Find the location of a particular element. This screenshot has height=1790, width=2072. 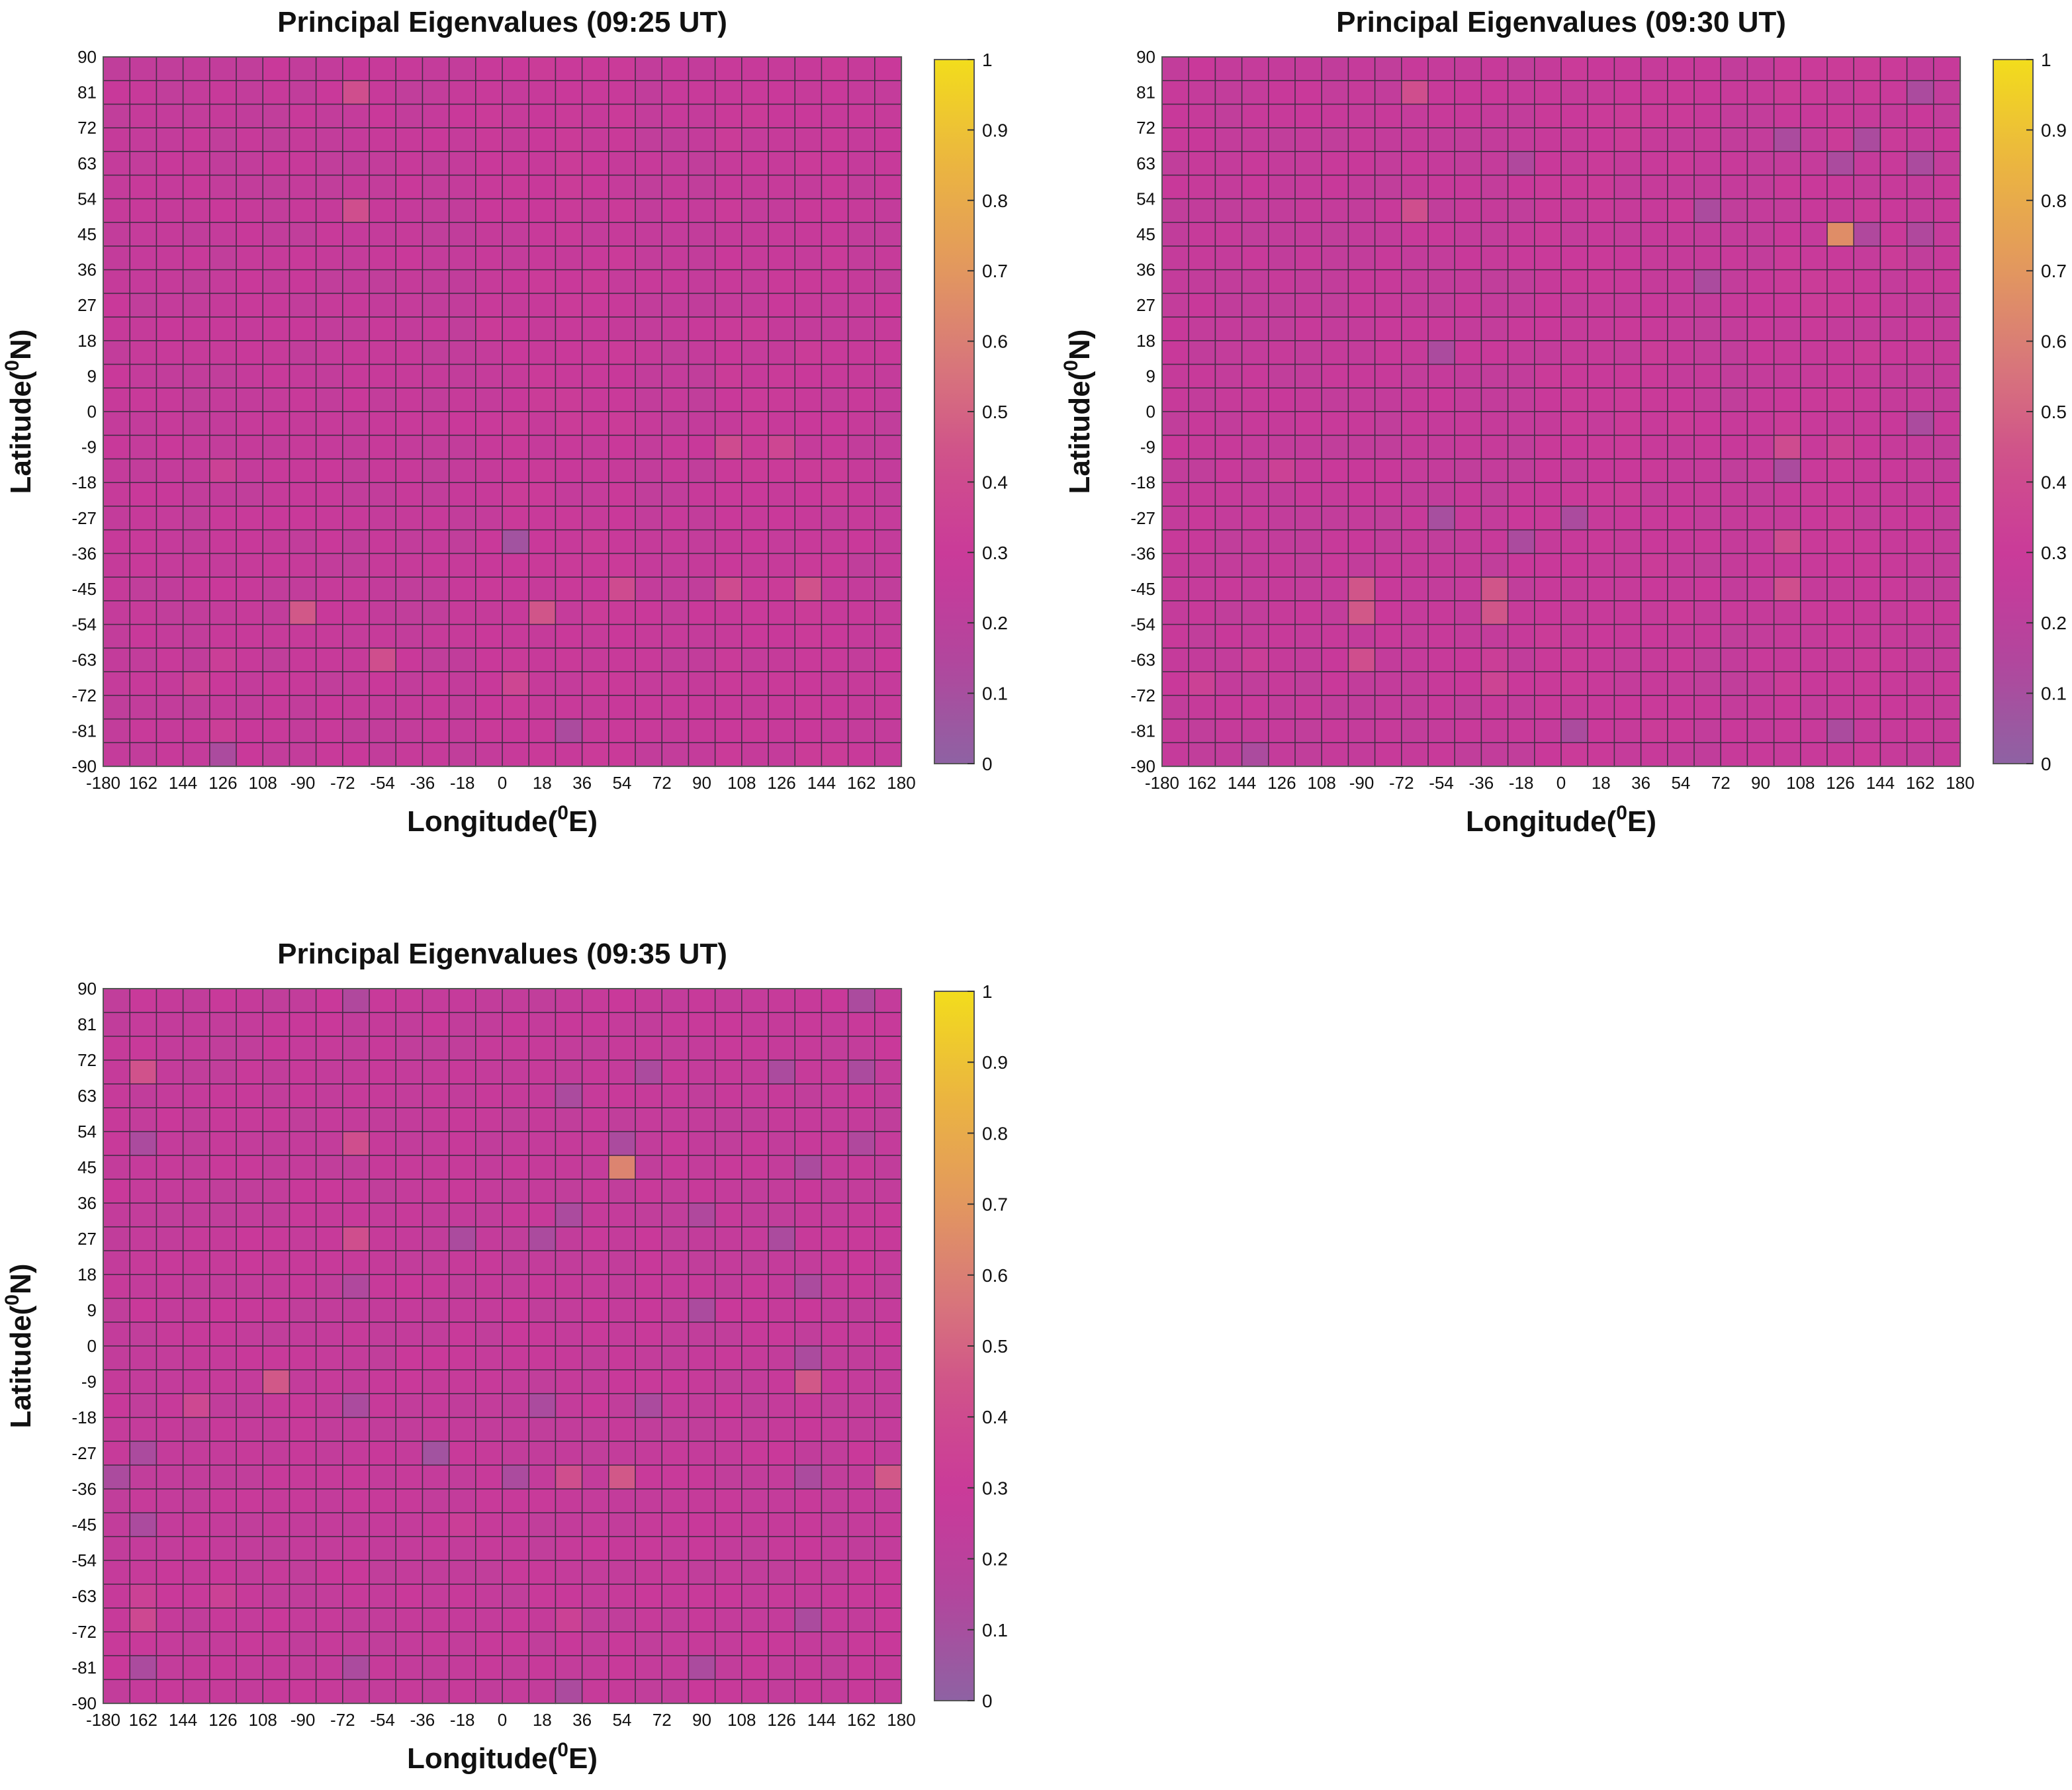

x-tick-label: -36 is located at coordinates (422, 783).